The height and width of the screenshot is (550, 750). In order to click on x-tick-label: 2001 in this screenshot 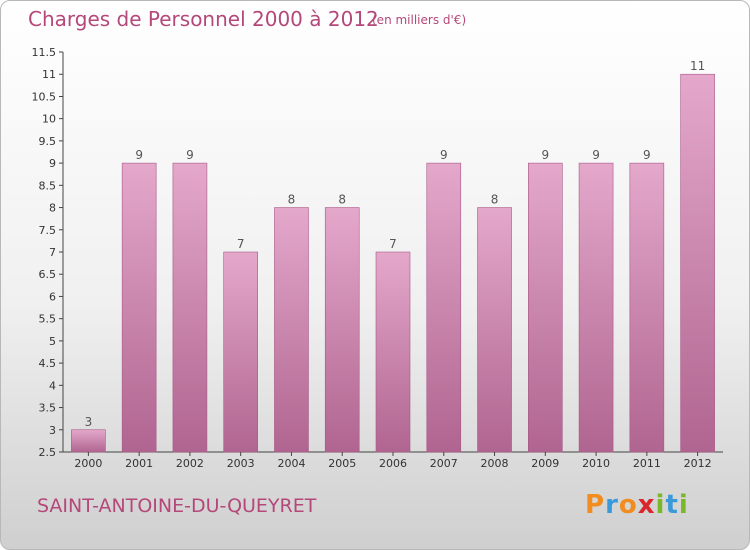, I will do `click(139, 463)`.